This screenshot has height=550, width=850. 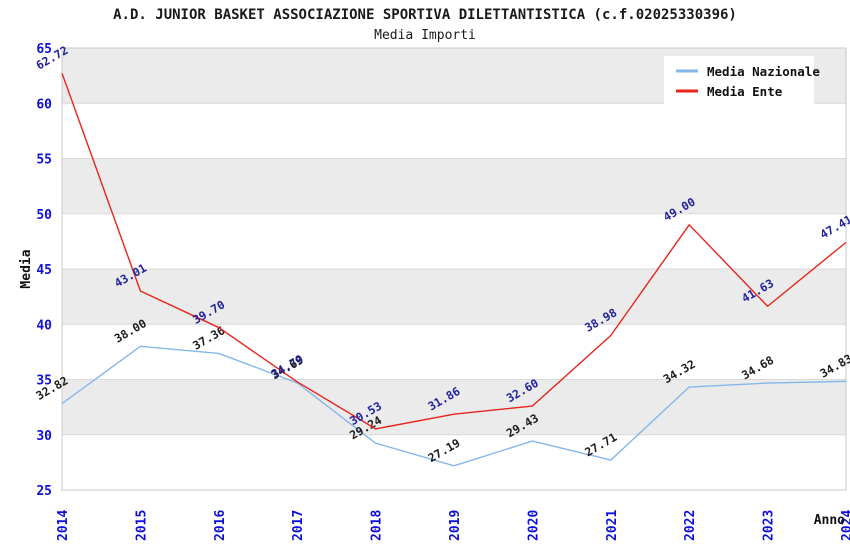 What do you see at coordinates (845, 525) in the screenshot?
I see `x-tick-label: 2024` at bounding box center [845, 525].